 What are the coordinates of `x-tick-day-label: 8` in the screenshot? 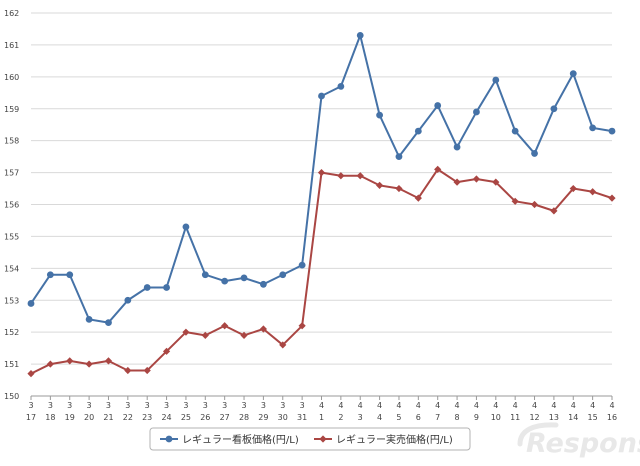 It's located at (457, 417).